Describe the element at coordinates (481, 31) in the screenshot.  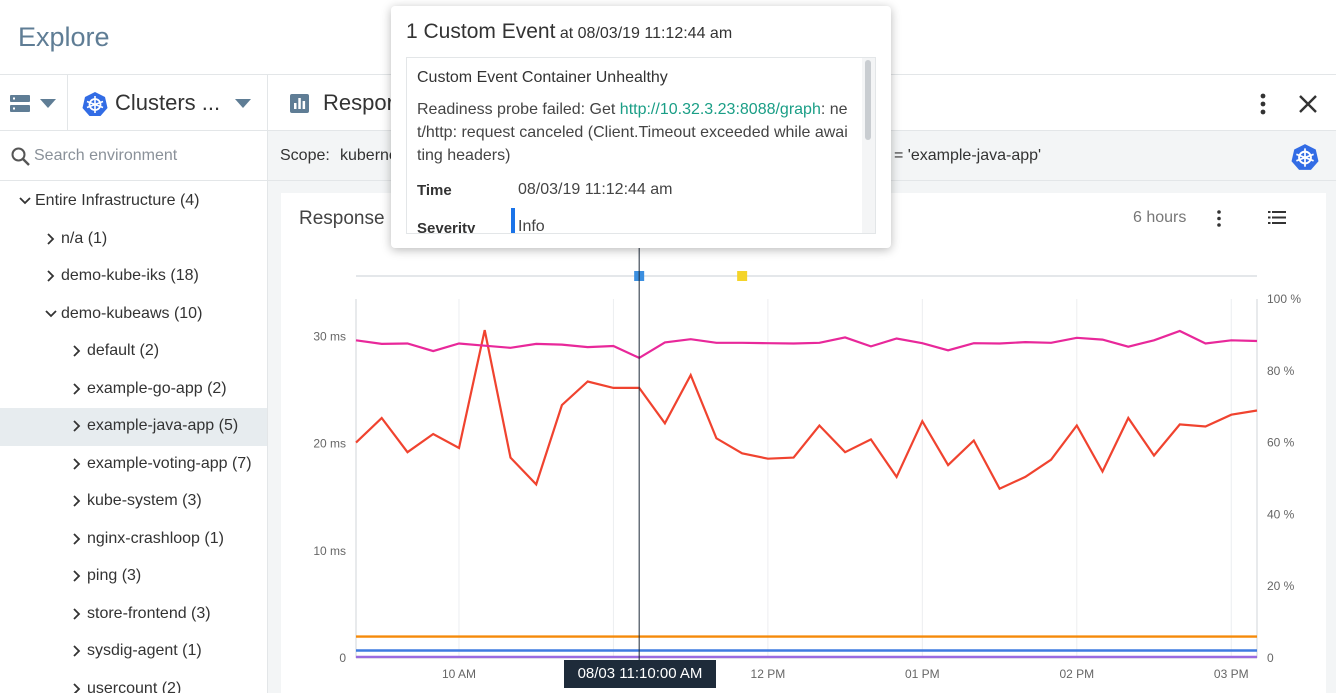
I see `event-count: 1 Custom Event` at that location.